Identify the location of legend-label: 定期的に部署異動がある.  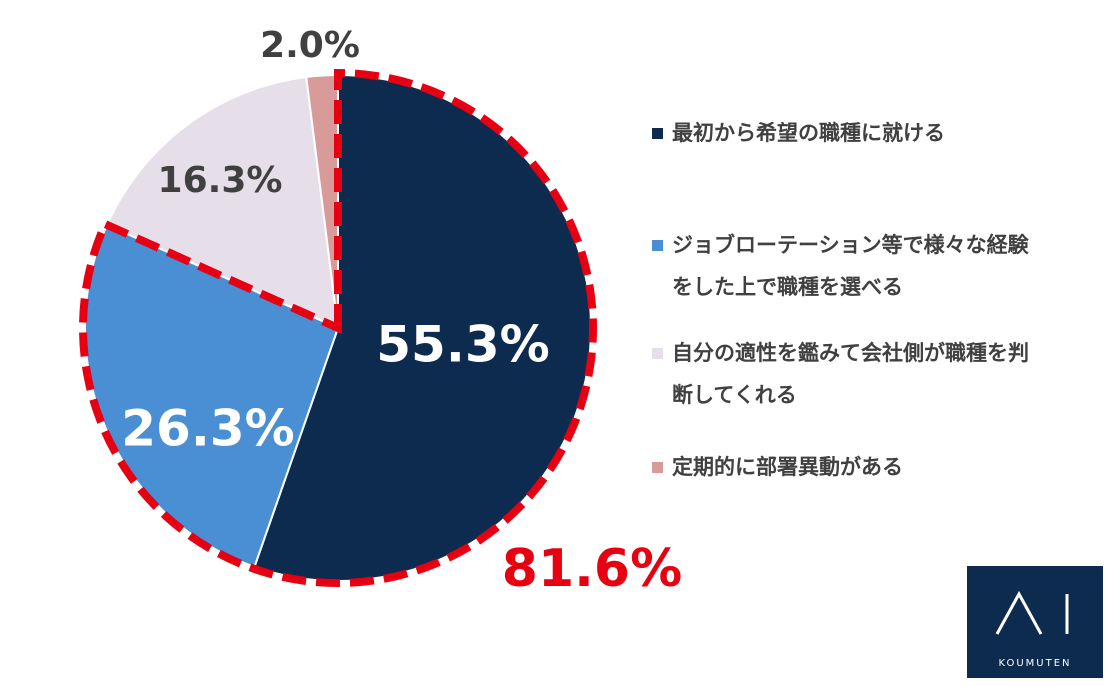
(787, 467).